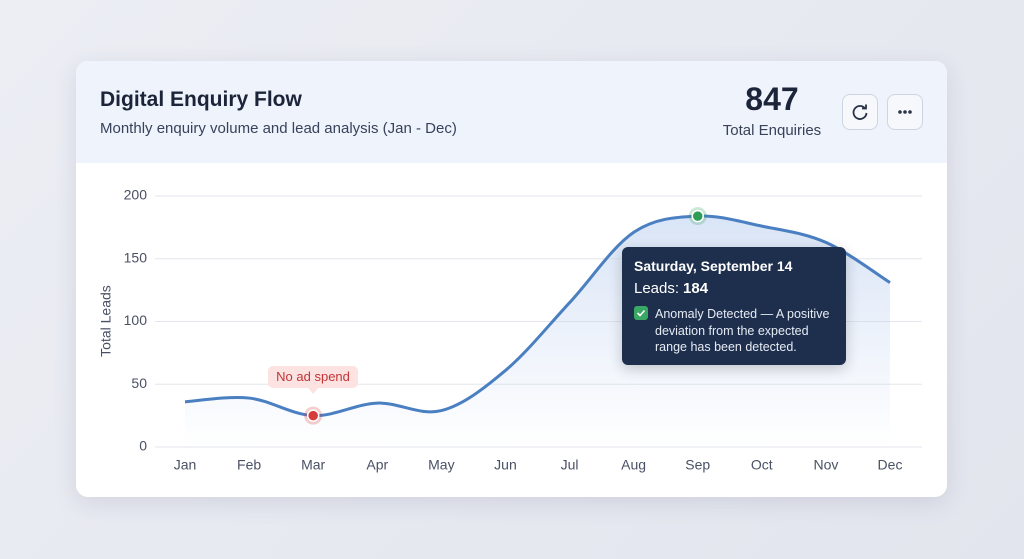  I want to click on check-icon, so click(641, 313).